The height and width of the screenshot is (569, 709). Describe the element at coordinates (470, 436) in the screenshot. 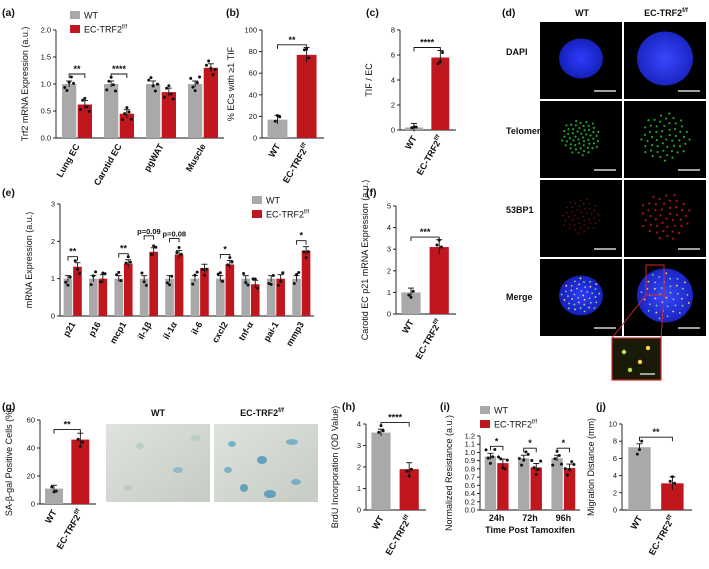

I see `chart-i-ytick-label: 1.2` at that location.